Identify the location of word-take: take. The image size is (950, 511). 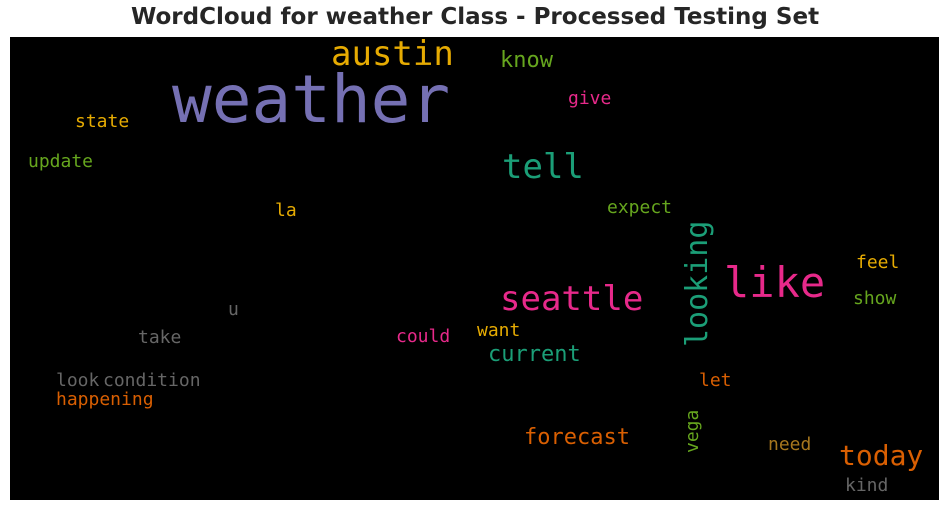
(160, 337).